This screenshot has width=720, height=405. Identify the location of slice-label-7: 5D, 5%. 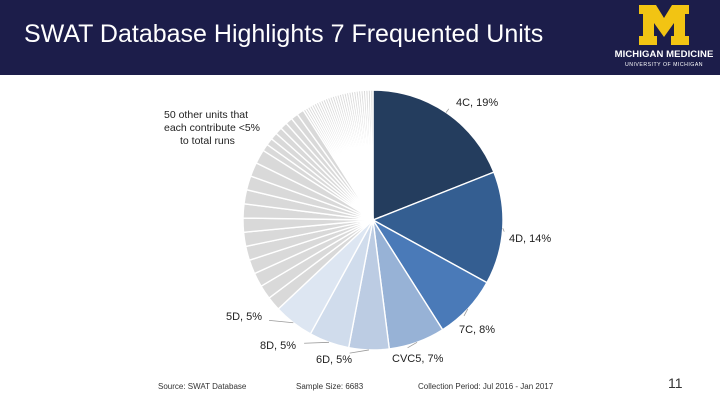
(244, 317).